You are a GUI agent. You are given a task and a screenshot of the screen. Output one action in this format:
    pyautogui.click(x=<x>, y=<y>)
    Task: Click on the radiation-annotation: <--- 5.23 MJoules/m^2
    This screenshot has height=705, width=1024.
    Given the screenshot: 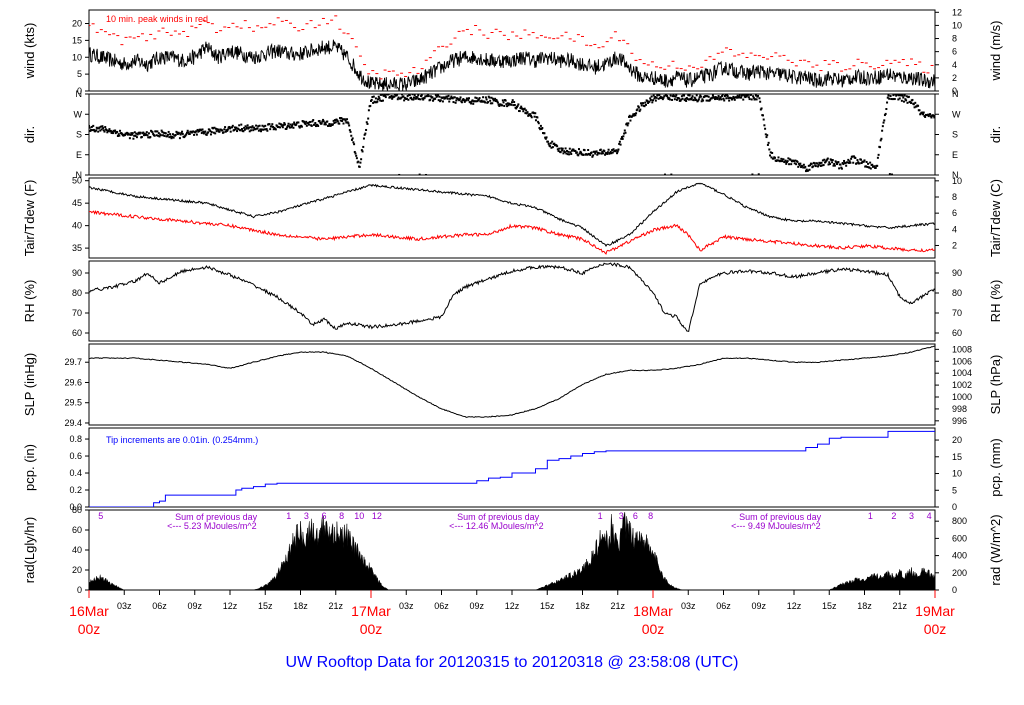 What is the action you would take?
    pyautogui.click(x=212, y=526)
    